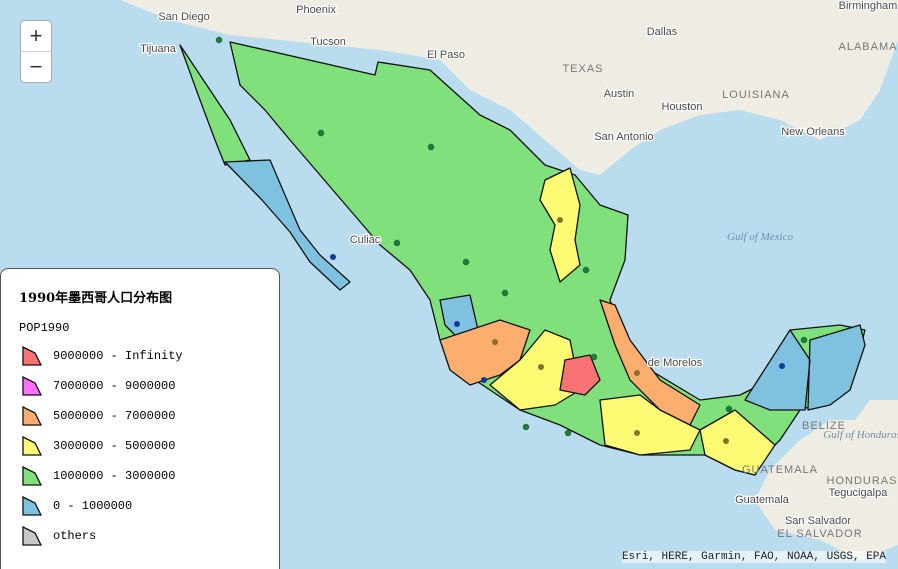  Describe the element at coordinates (316, 10) in the screenshot. I see `map-label: Phoenix` at that location.